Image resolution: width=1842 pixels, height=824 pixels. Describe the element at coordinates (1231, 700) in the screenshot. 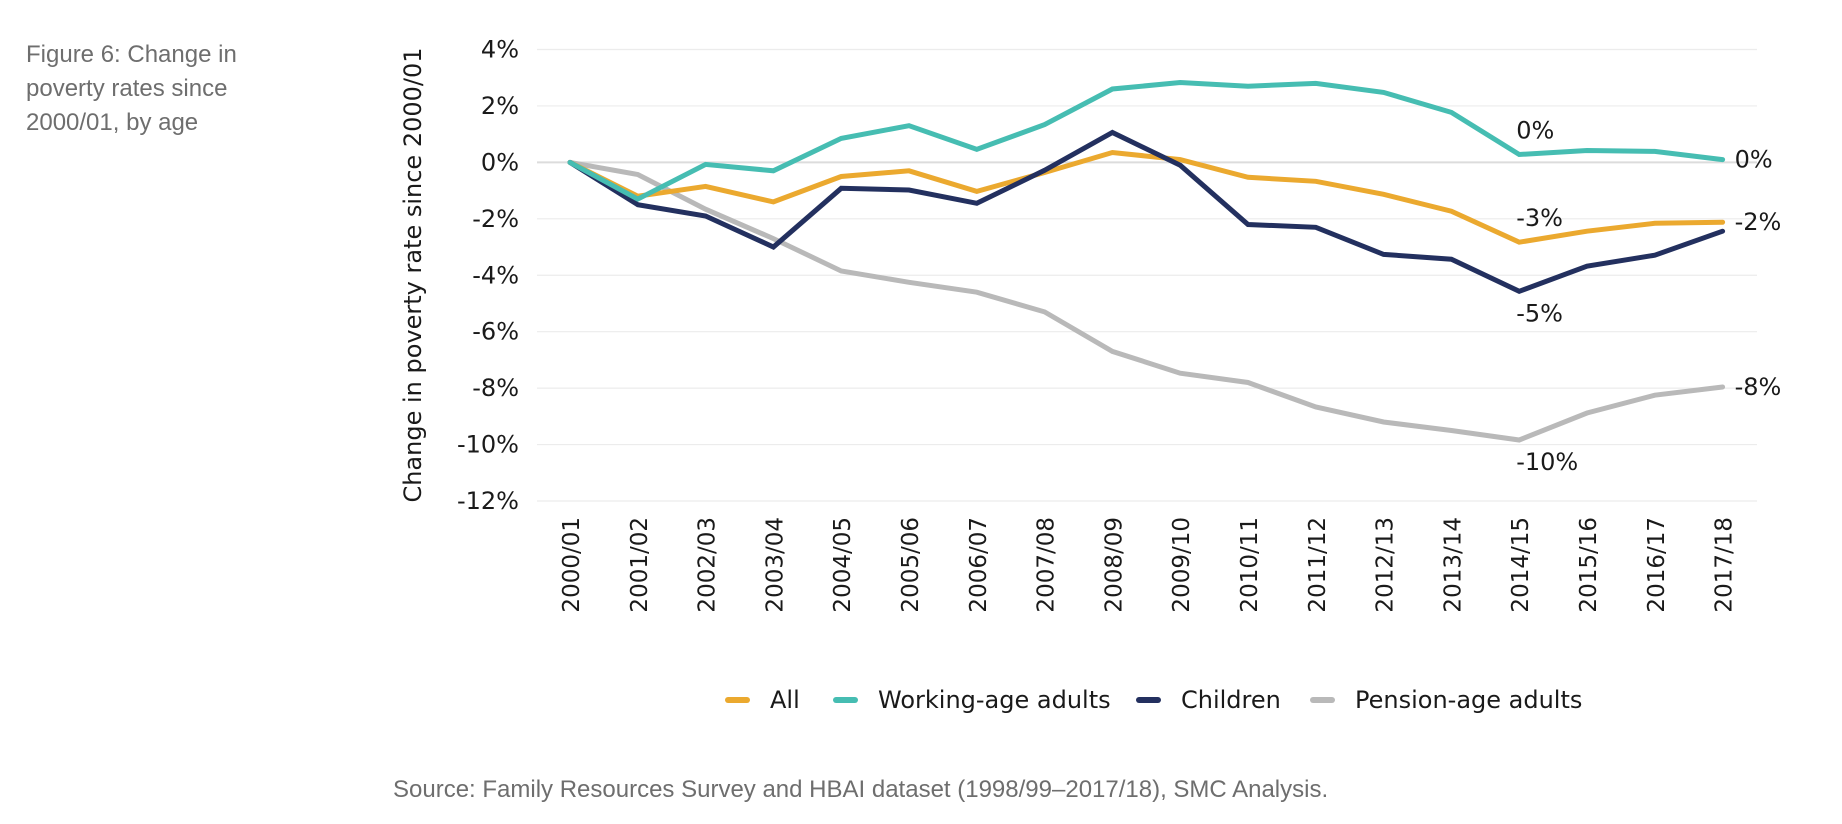

I see `legend-label: Children` at that location.